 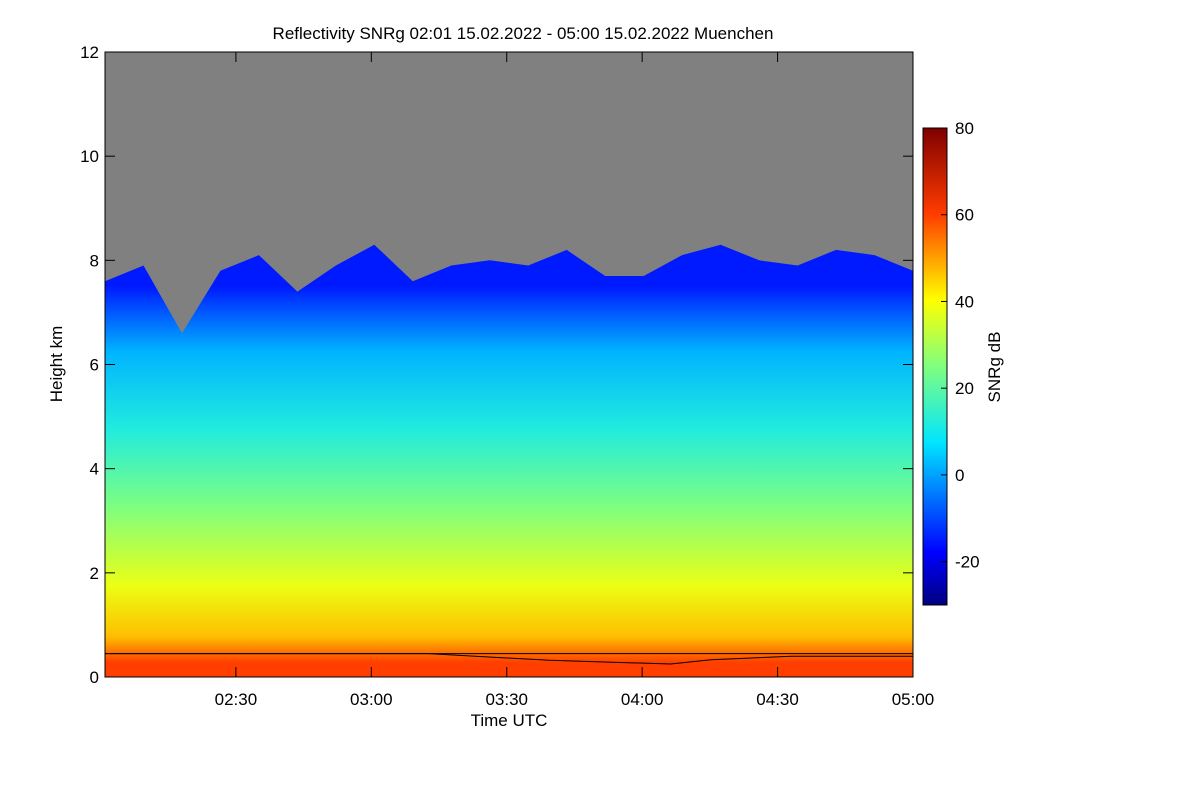 I want to click on colorbar-tick-label: 40, so click(x=964, y=301).